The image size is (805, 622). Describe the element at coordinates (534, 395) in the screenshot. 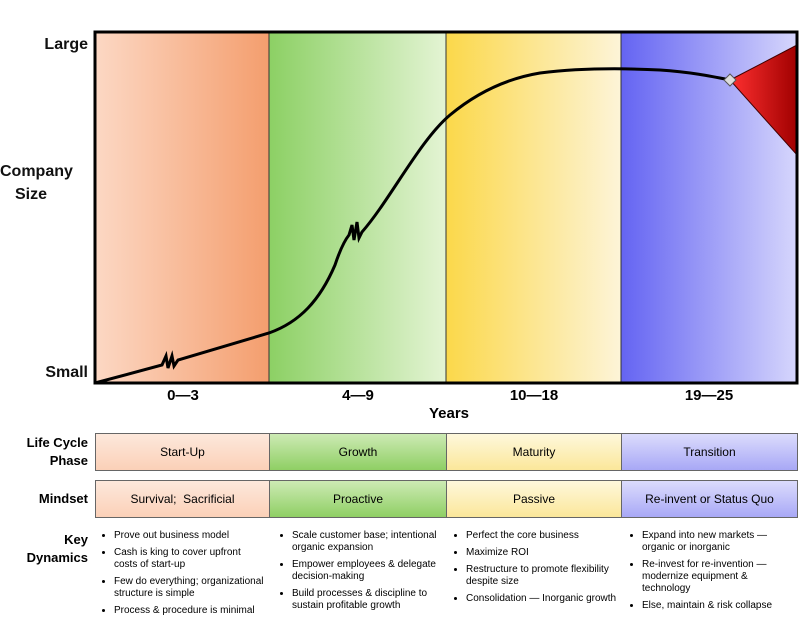

I see `period-label: 10—18` at that location.